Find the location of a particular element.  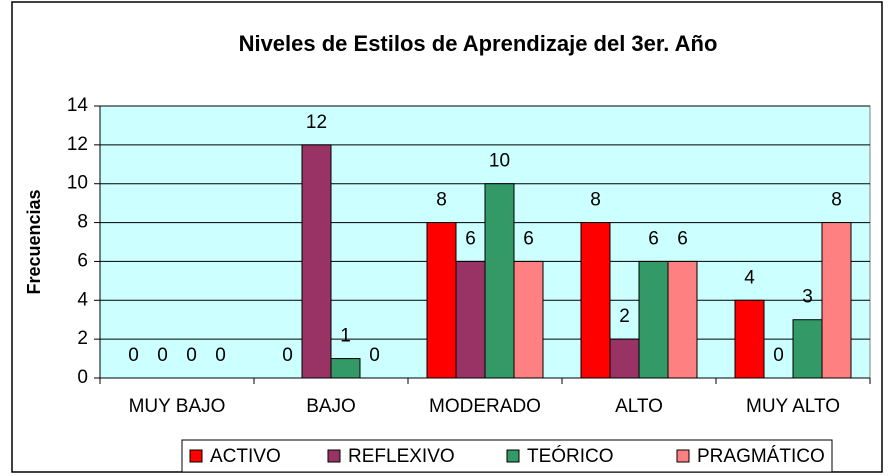

value-label: 2 is located at coordinates (624, 316).